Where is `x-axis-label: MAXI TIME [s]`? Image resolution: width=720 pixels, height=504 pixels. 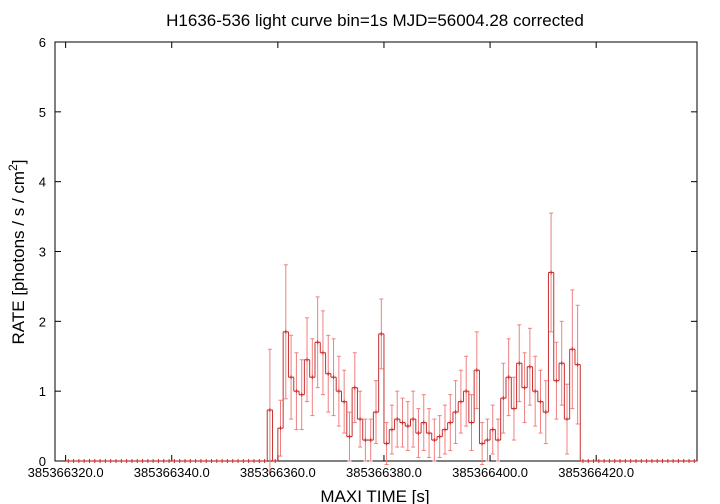
x-axis-label: MAXI TIME [s] is located at coordinates (374, 495).